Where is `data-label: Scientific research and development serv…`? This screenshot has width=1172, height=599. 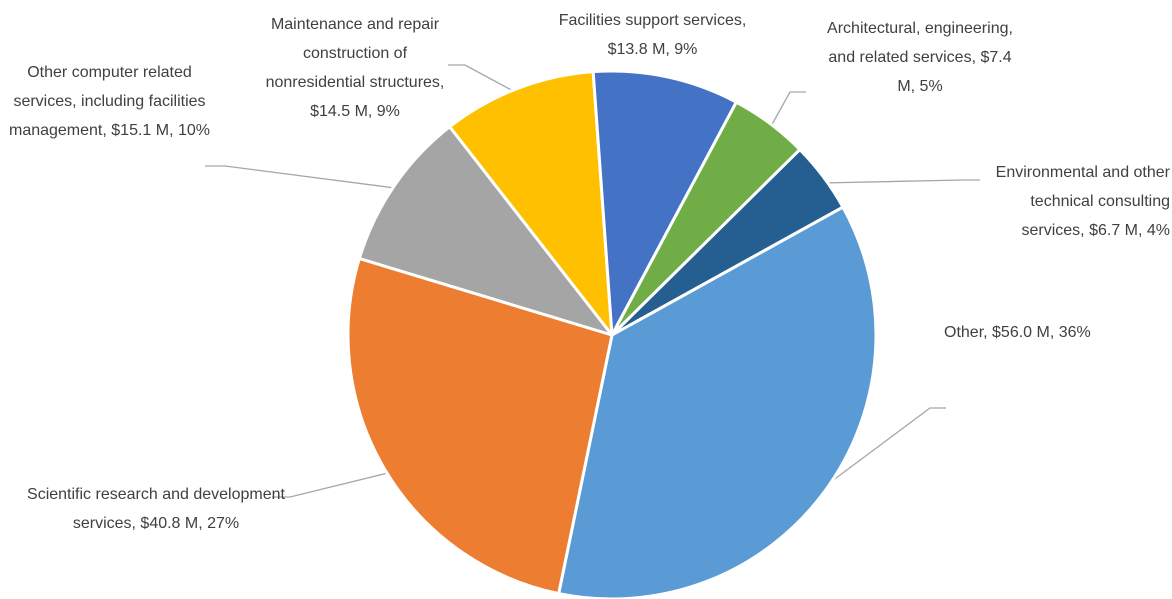 data-label: Scientific research and development serv… is located at coordinates (156, 509).